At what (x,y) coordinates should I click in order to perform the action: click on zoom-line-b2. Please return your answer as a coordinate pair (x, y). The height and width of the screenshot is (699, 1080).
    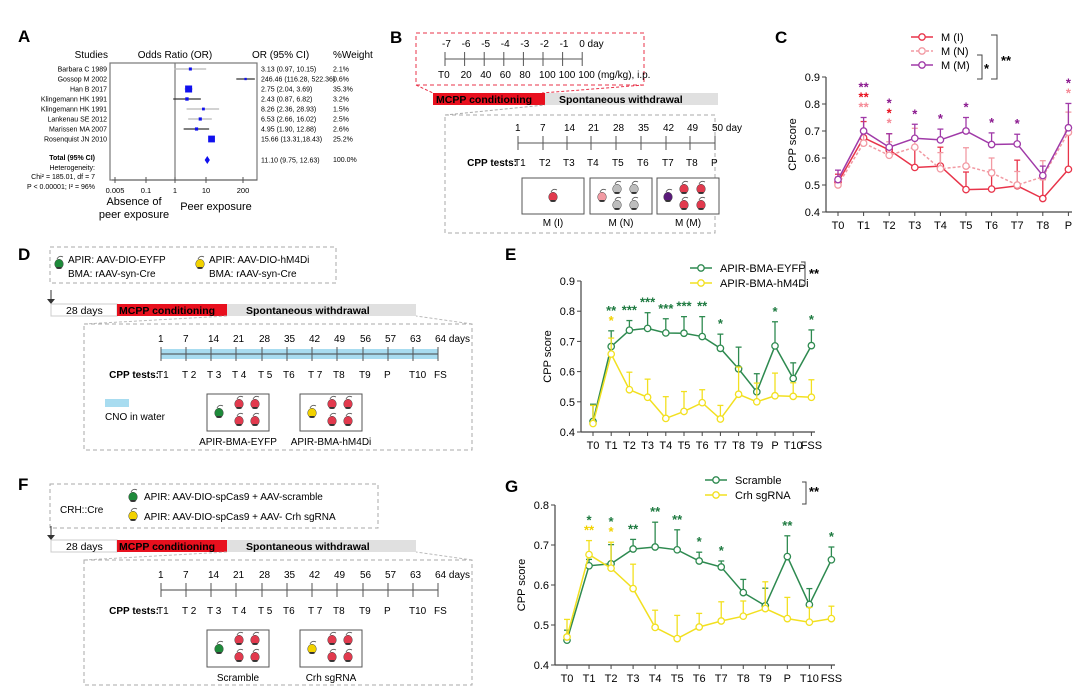
    Looking at the image, I should click on (495, 110).